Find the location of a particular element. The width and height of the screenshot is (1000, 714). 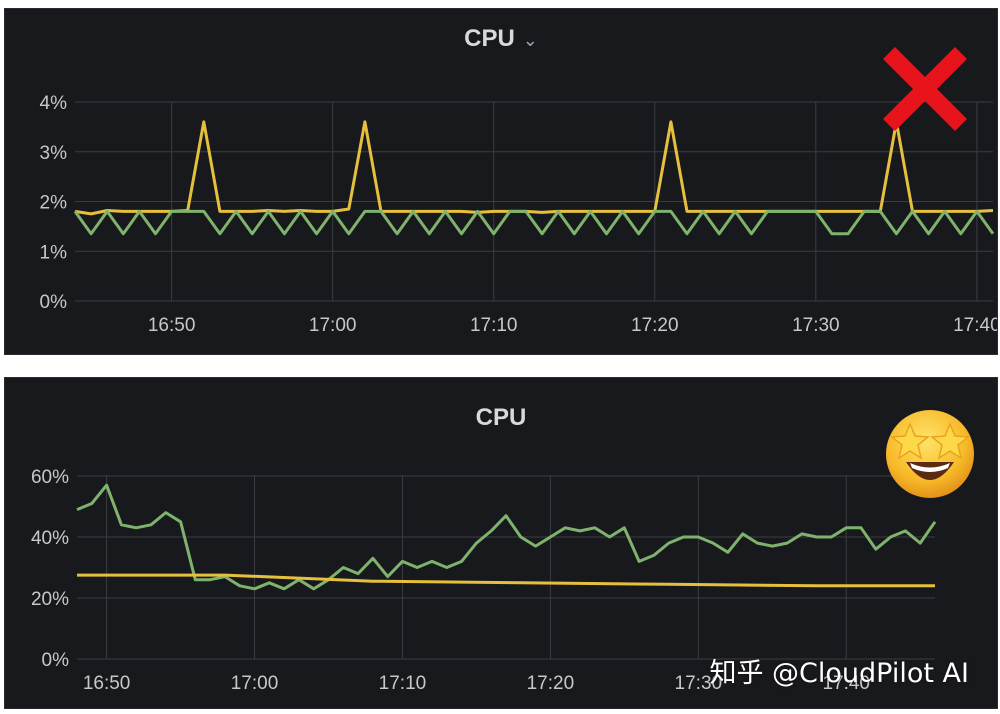

y-tick-label: 2% is located at coordinates (54, 203).